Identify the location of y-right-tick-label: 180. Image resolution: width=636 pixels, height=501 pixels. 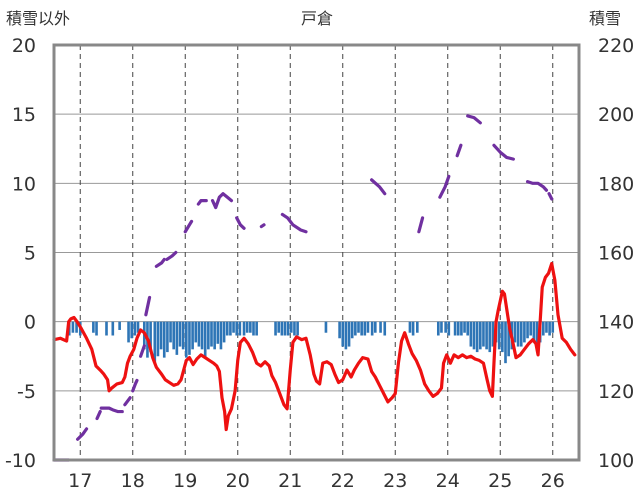
(616, 184).